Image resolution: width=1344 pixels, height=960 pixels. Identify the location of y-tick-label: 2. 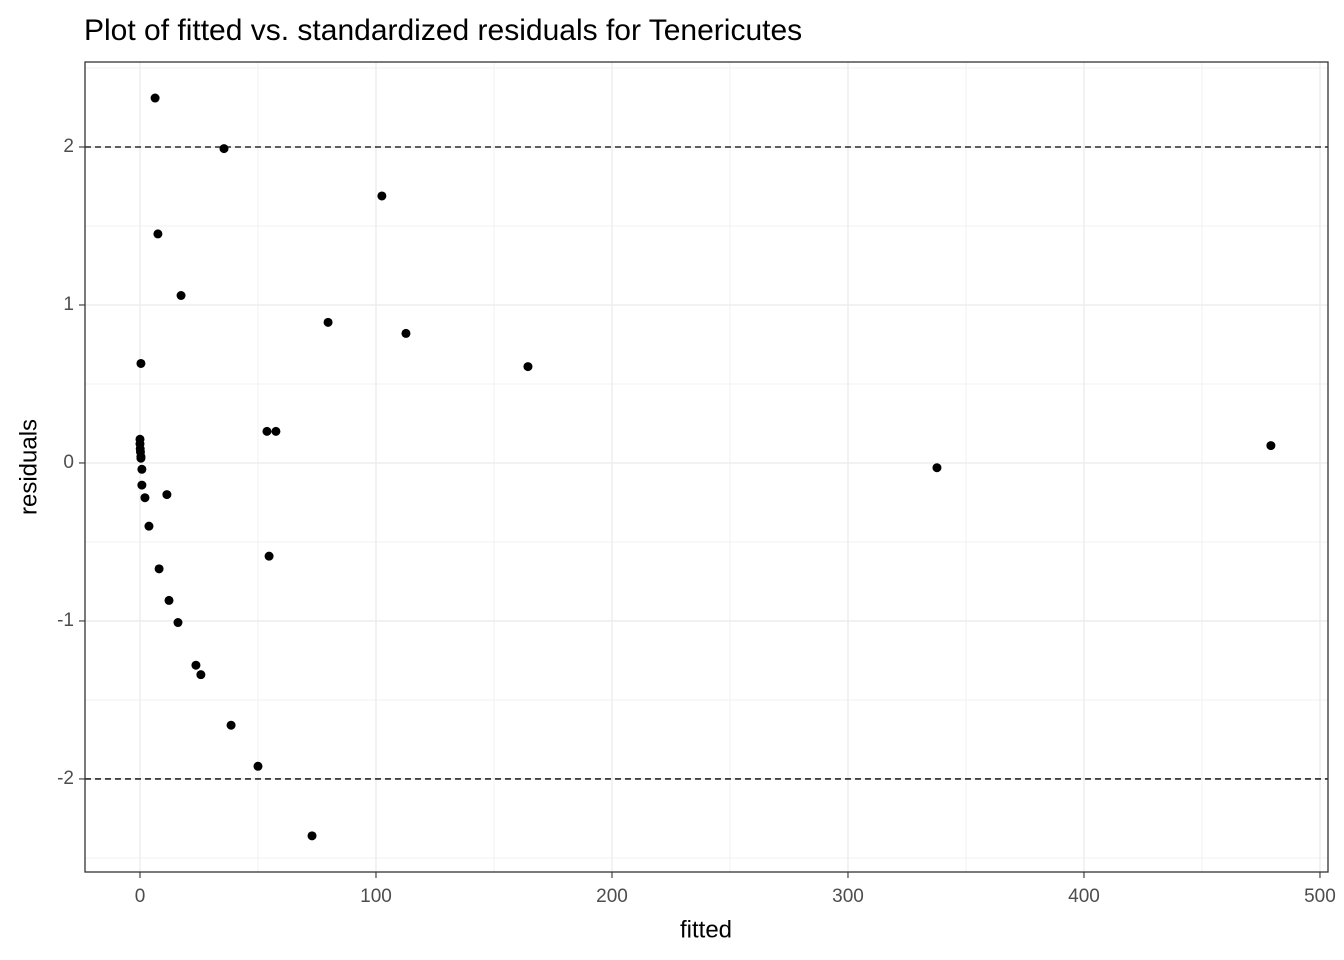
(68, 146).